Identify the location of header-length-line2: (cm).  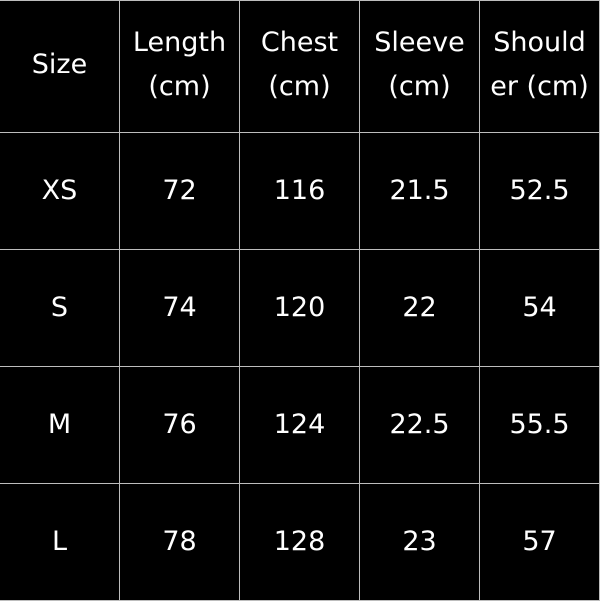
(179, 86).